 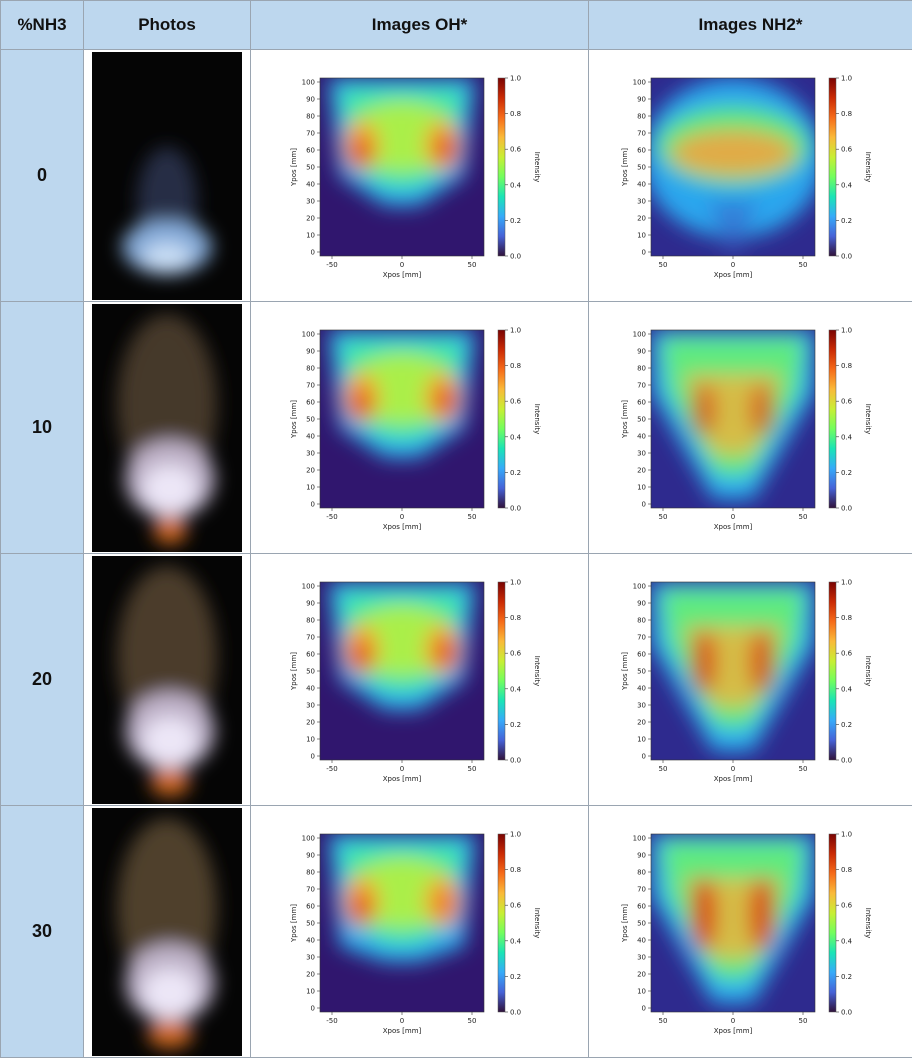 What do you see at coordinates (401, 645) in the screenshot?
I see `intensity` at bounding box center [401, 645].